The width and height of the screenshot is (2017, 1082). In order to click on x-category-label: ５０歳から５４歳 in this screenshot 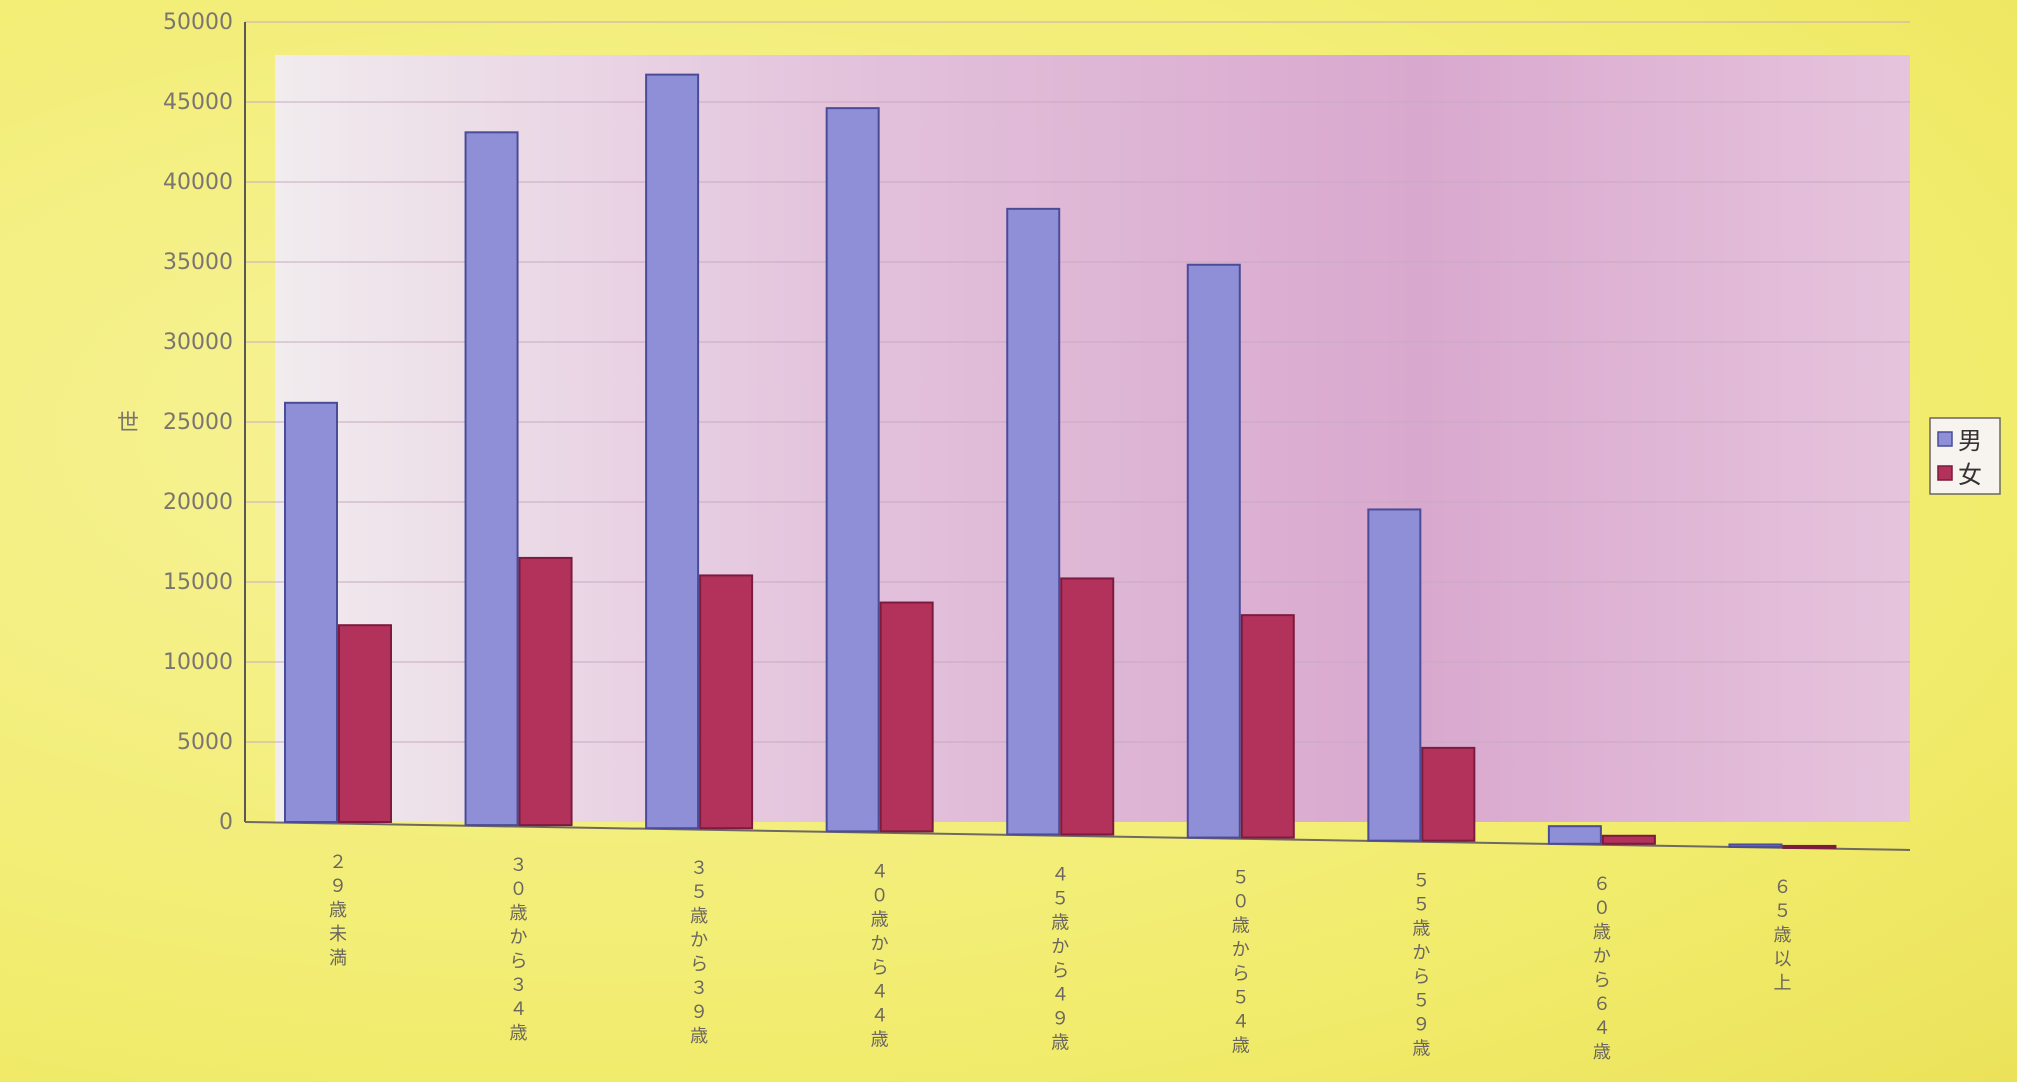, I will do `click(1241, 962)`.